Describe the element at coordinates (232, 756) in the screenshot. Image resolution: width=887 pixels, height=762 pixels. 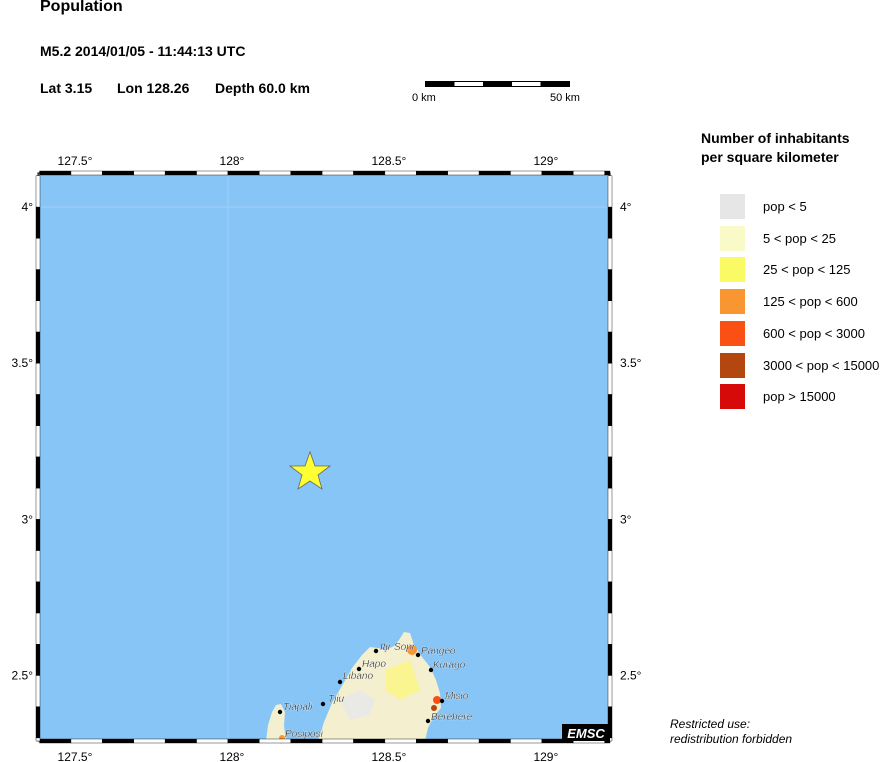
I see `lon-label-bottom: 128°` at that location.